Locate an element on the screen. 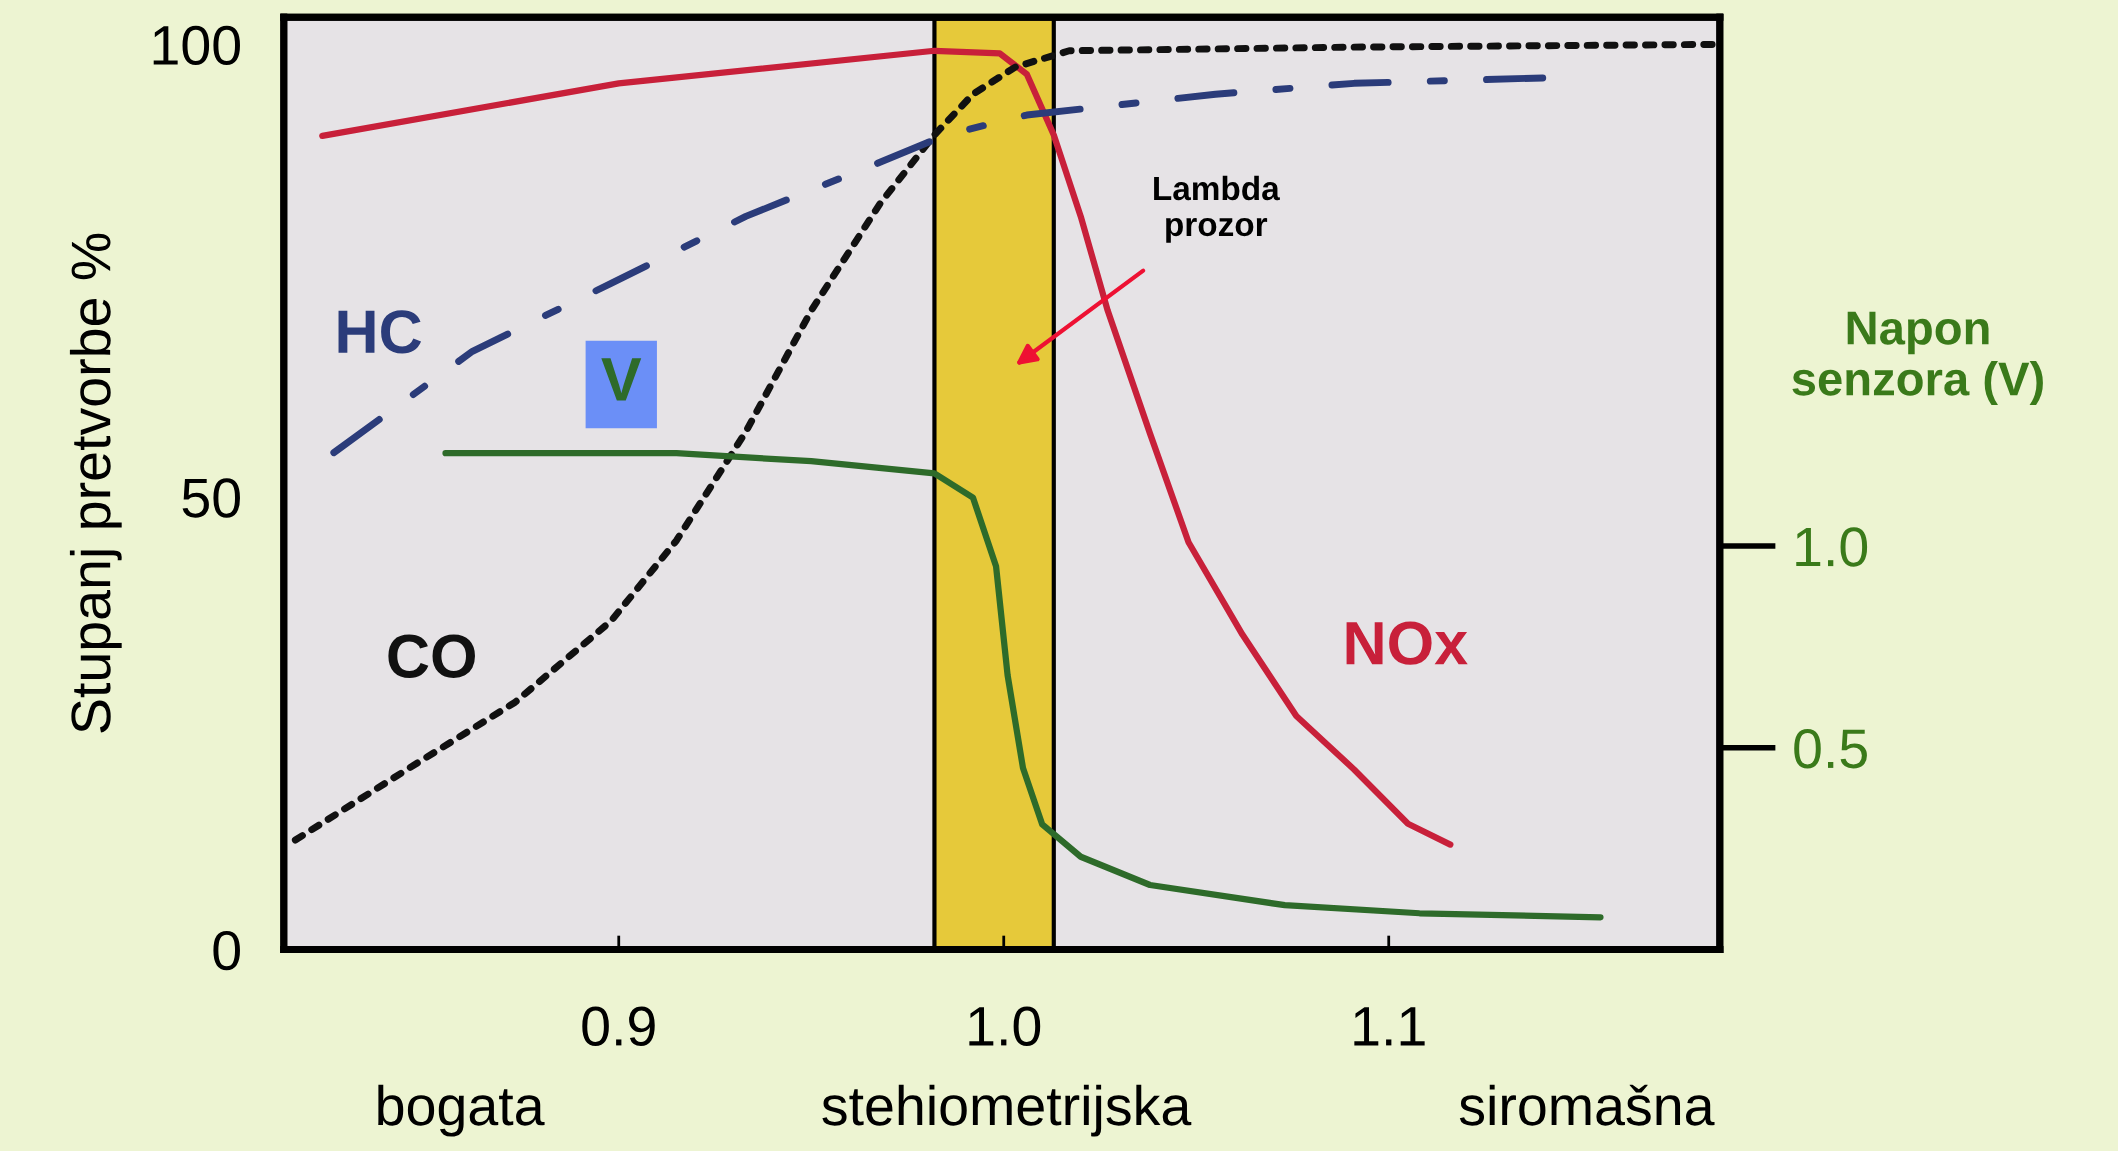  y-tick-label: 50 is located at coordinates (211, 498).